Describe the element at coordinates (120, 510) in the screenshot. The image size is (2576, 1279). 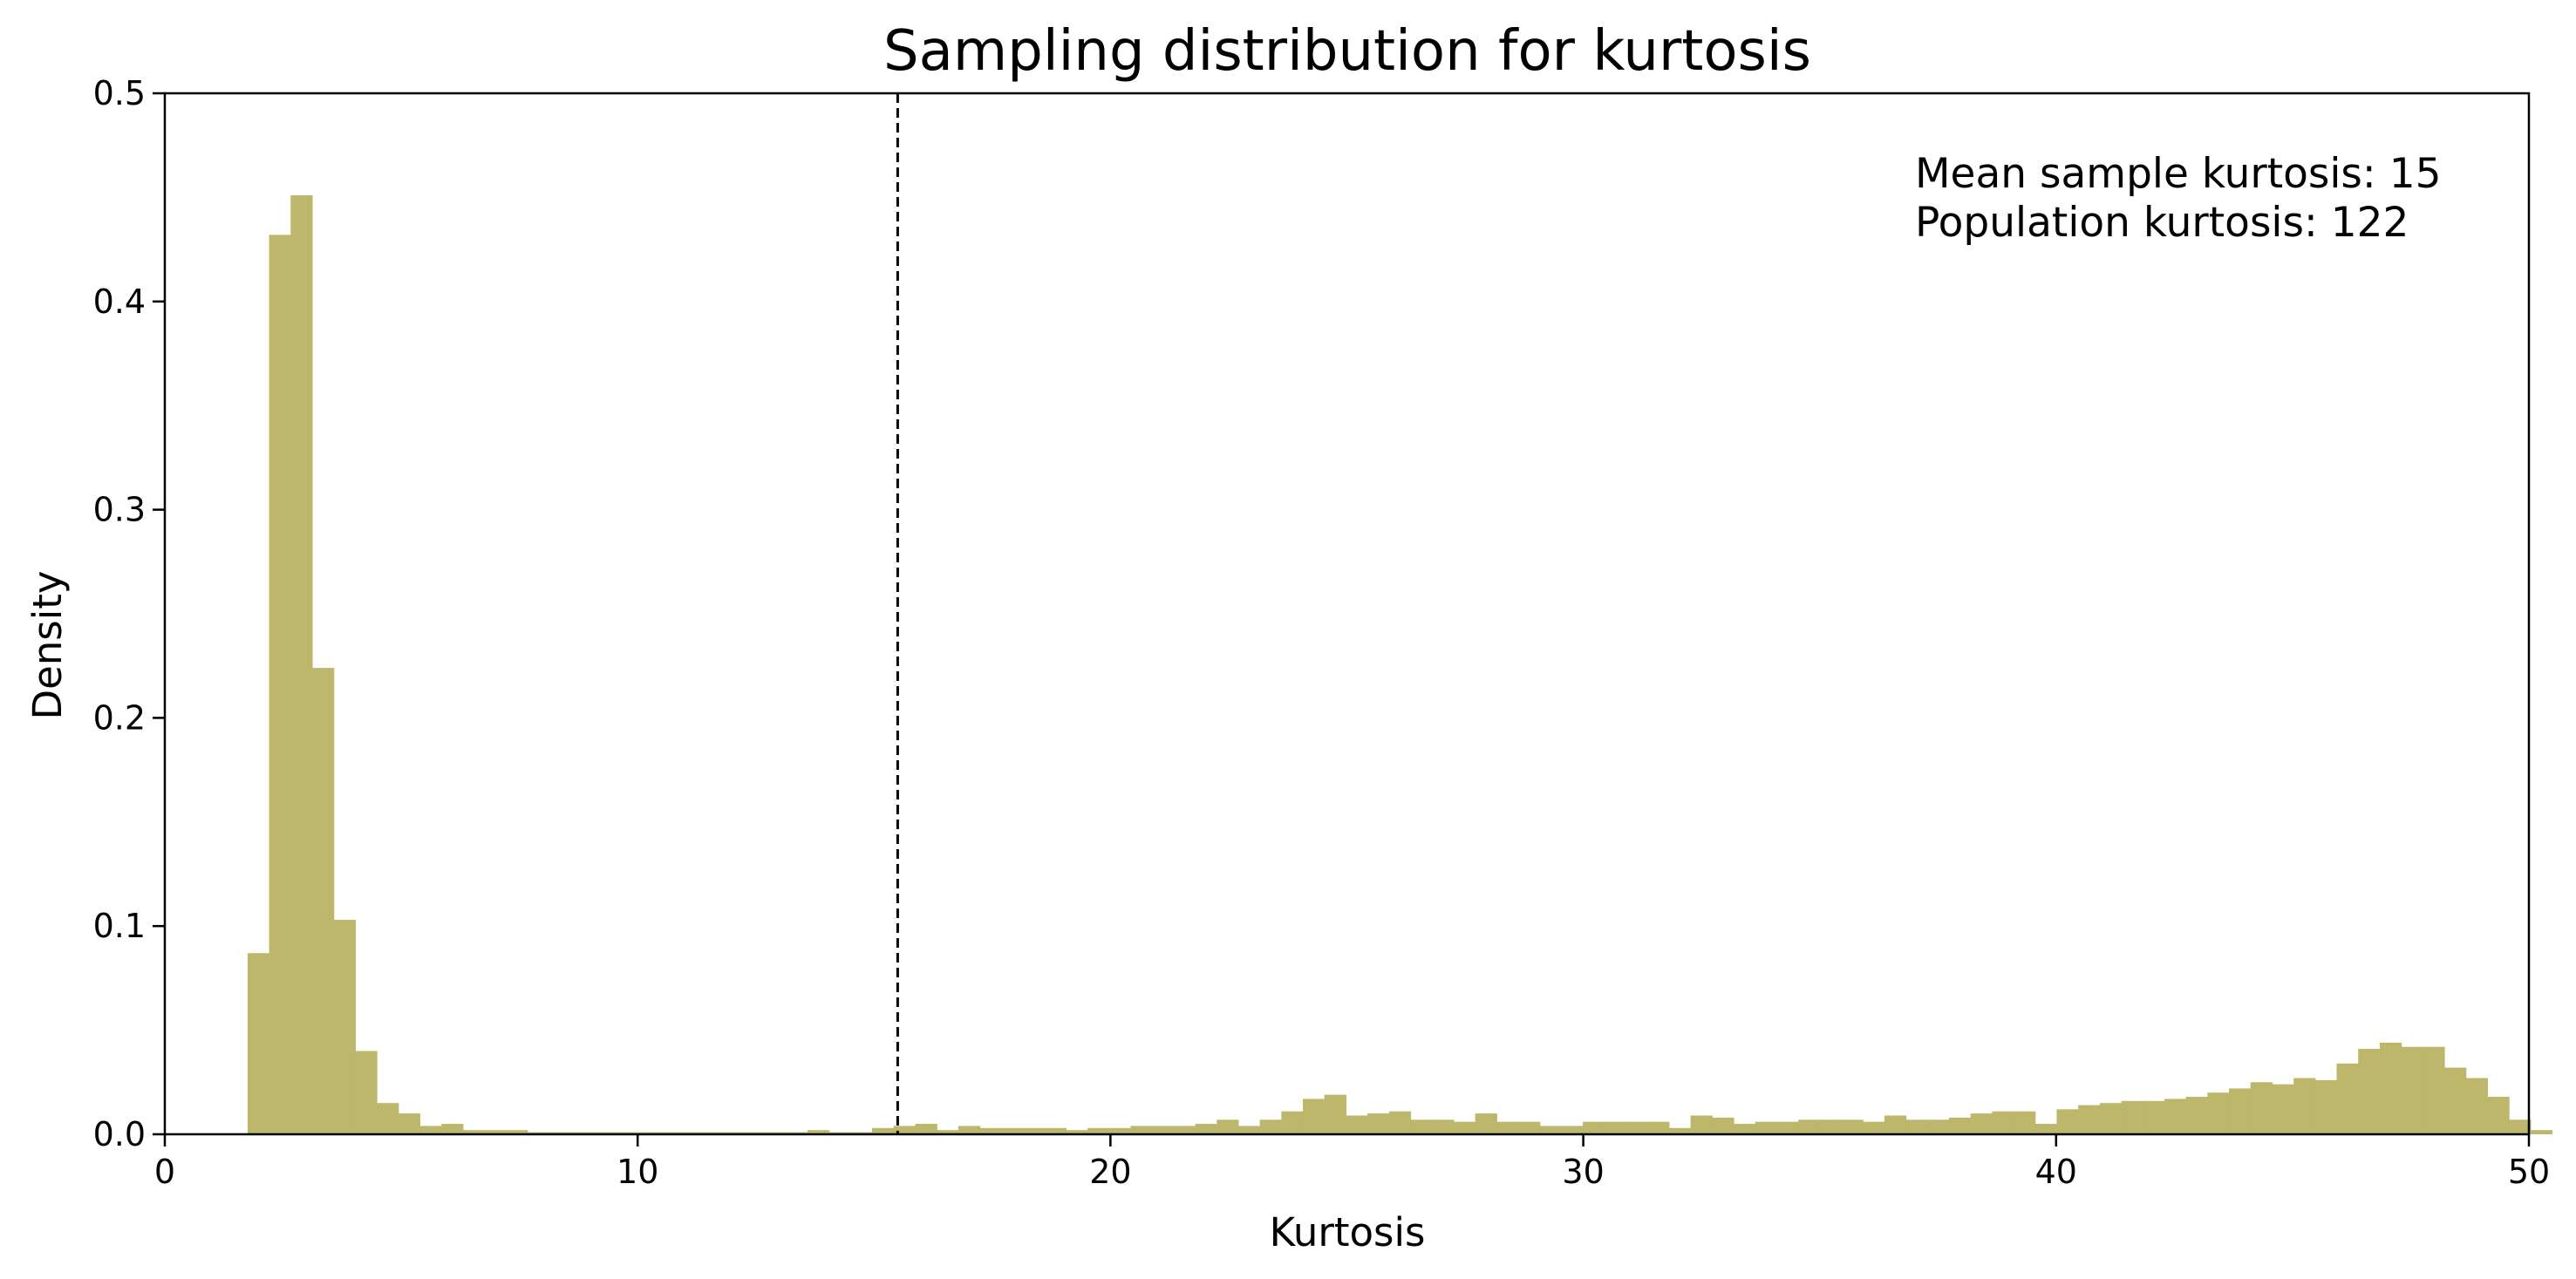
I see `y-tick-label: 0.3` at that location.